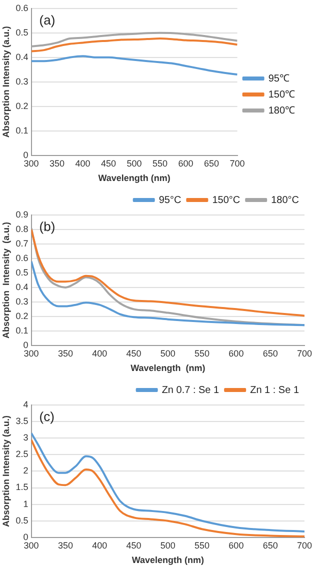  Describe the element at coordinates (191, 390) in the screenshot. I see `legend-label: Zn 0.7 : Se 1` at that location.